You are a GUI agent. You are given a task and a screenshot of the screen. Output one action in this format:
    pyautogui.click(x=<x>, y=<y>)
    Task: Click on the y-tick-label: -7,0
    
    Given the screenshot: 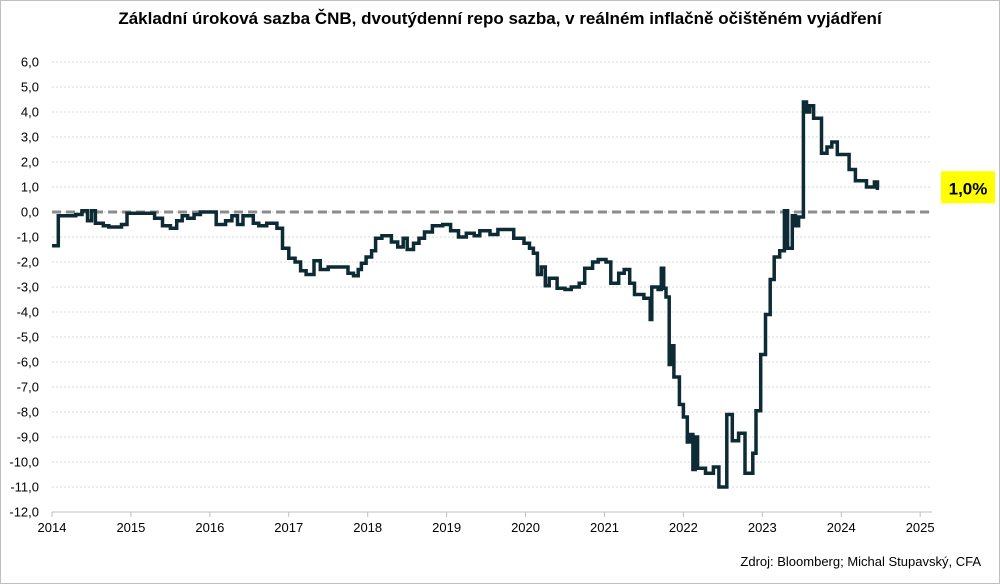 What is the action you would take?
    pyautogui.click(x=28, y=387)
    